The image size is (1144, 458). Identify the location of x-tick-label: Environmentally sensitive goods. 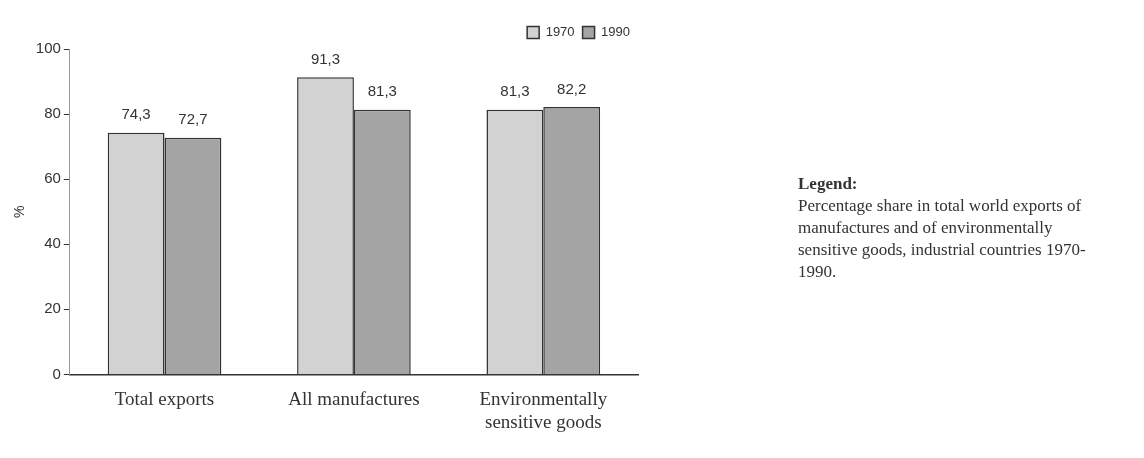
(543, 409).